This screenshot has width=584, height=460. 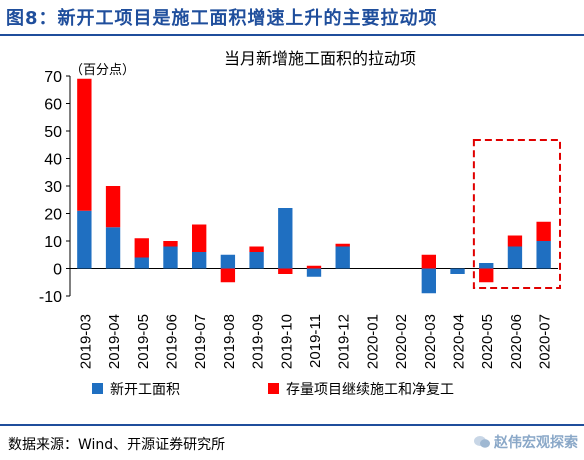 What do you see at coordinates (459, 341) in the screenshot?
I see `x-tick-label: 2020-04` at bounding box center [459, 341].